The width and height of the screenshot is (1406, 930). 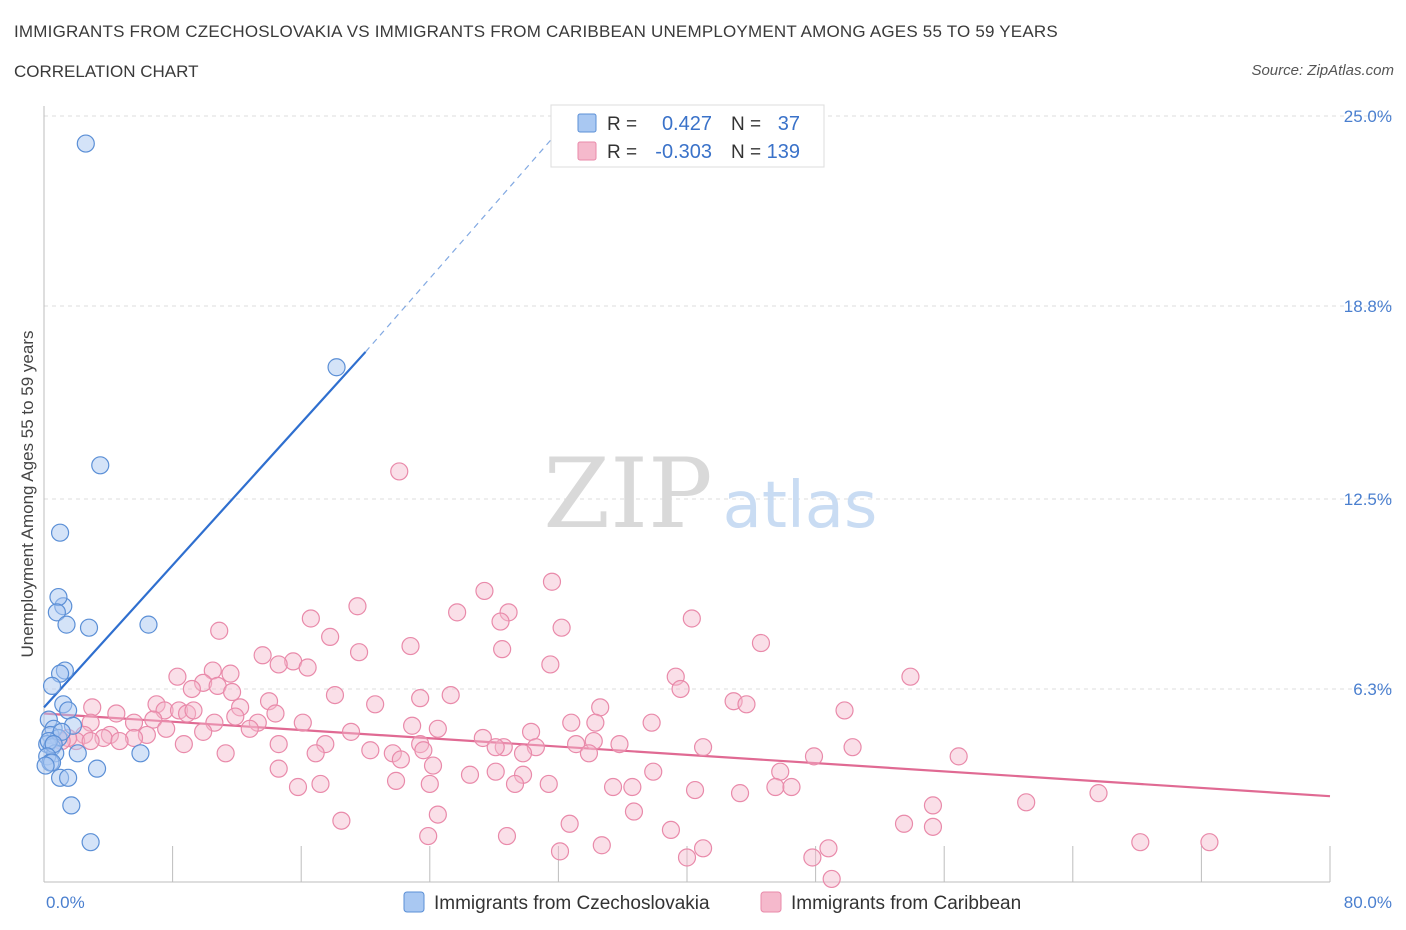 What do you see at coordinates (462, 241) in the screenshot?
I see `czechoslovakia-trend-extension` at bounding box center [462, 241].